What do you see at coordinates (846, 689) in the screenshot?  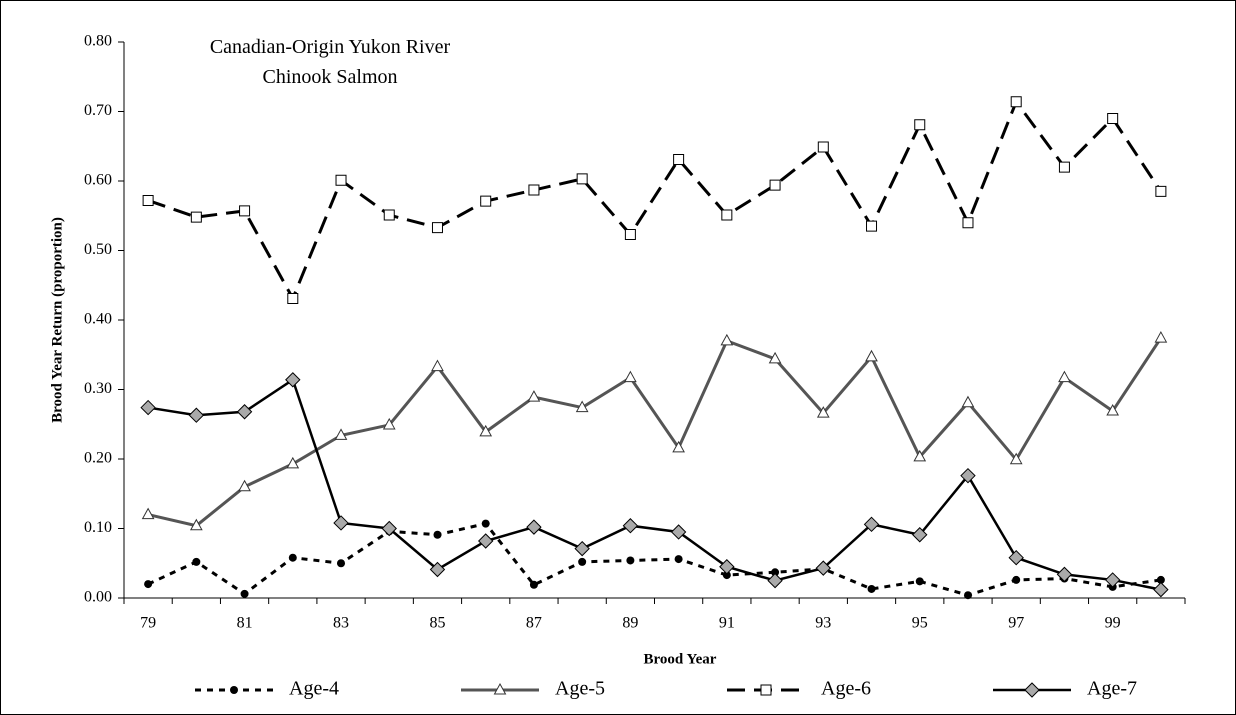 I see `legend-label: Age-6` at bounding box center [846, 689].